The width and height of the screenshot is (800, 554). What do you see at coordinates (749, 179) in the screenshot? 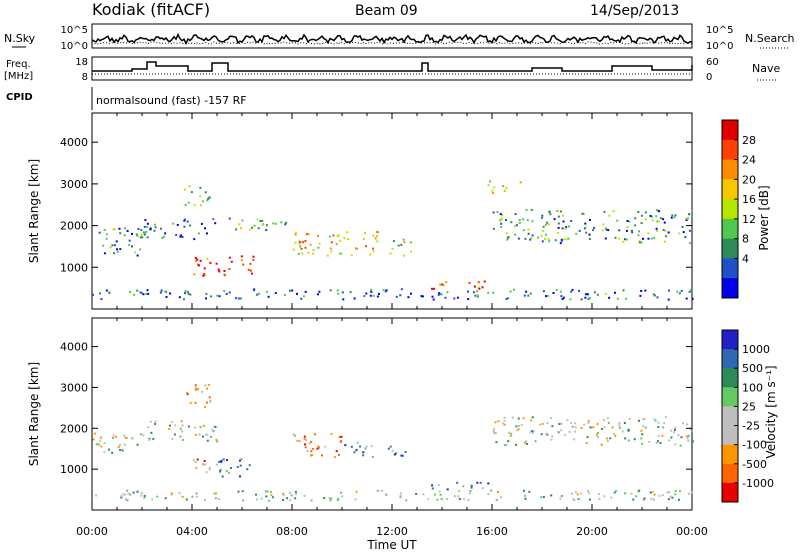
I see `colorbar-tick-label: 20` at bounding box center [749, 179].